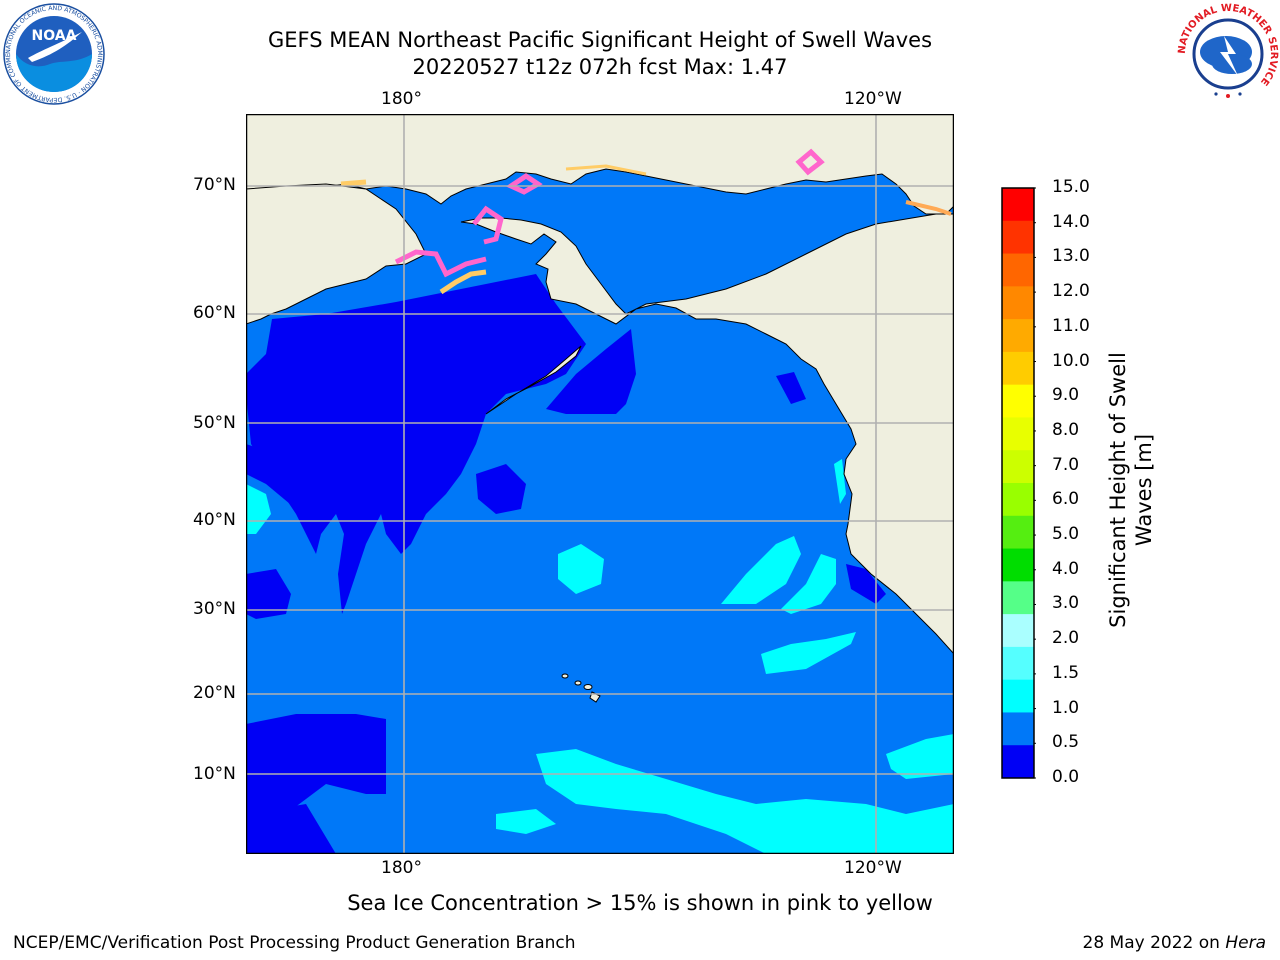  I want to click on colorbar-tick-label: 10.0, so click(1071, 360).